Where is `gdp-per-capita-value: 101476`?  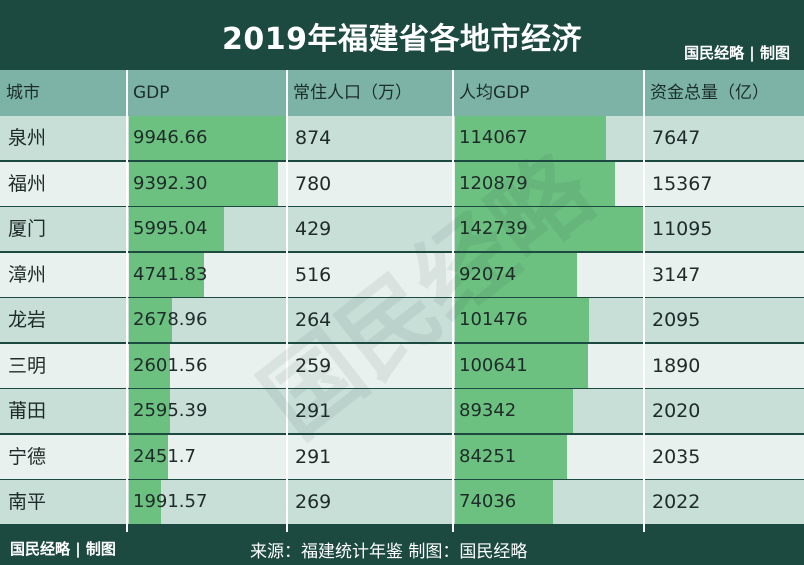
gdp-per-capita-value: 101476 is located at coordinates (493, 319).